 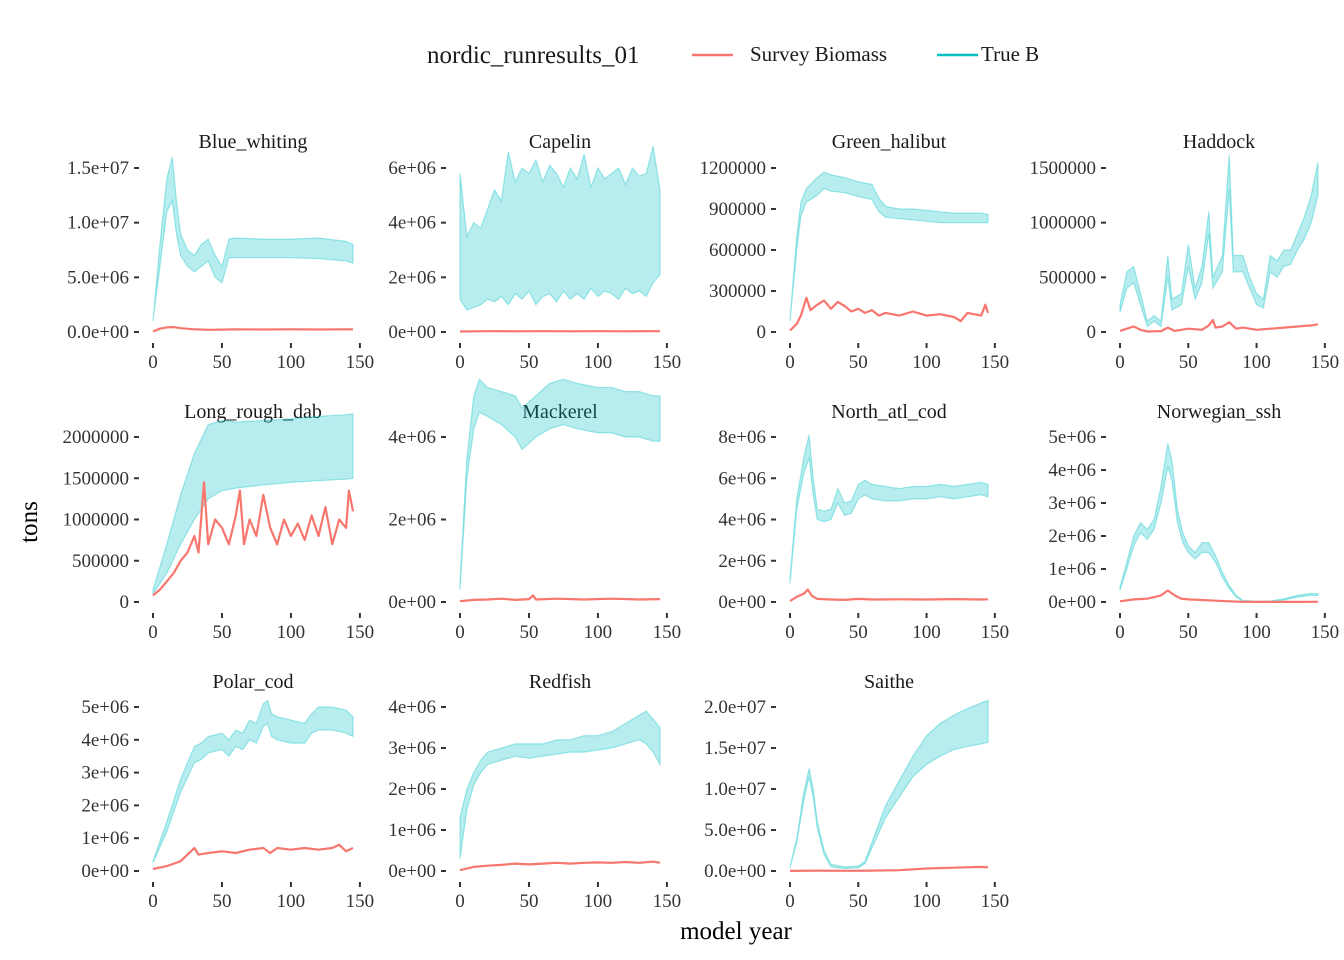 What do you see at coordinates (1219, 412) in the screenshot?
I see `panel-title-norwegian-ssh: Norwegian_ssh` at bounding box center [1219, 412].